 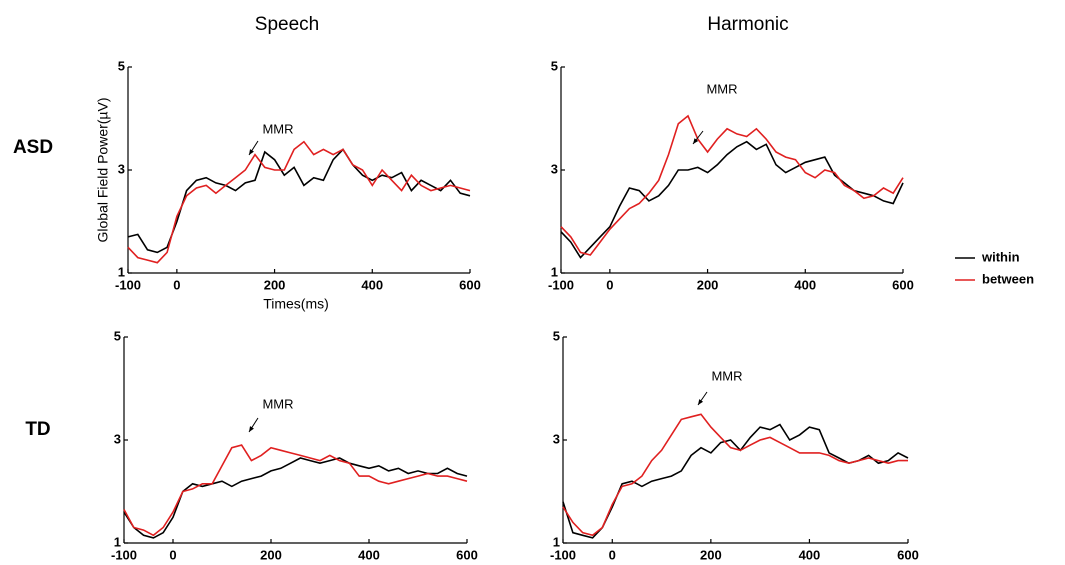 I want to click on y-axis-label: Global Field Power(µV), so click(x=103, y=169).